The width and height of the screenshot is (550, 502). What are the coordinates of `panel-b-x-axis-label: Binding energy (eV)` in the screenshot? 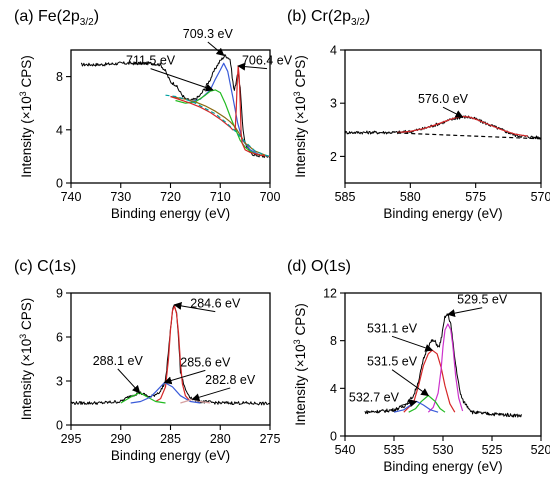 It's located at (442, 213).